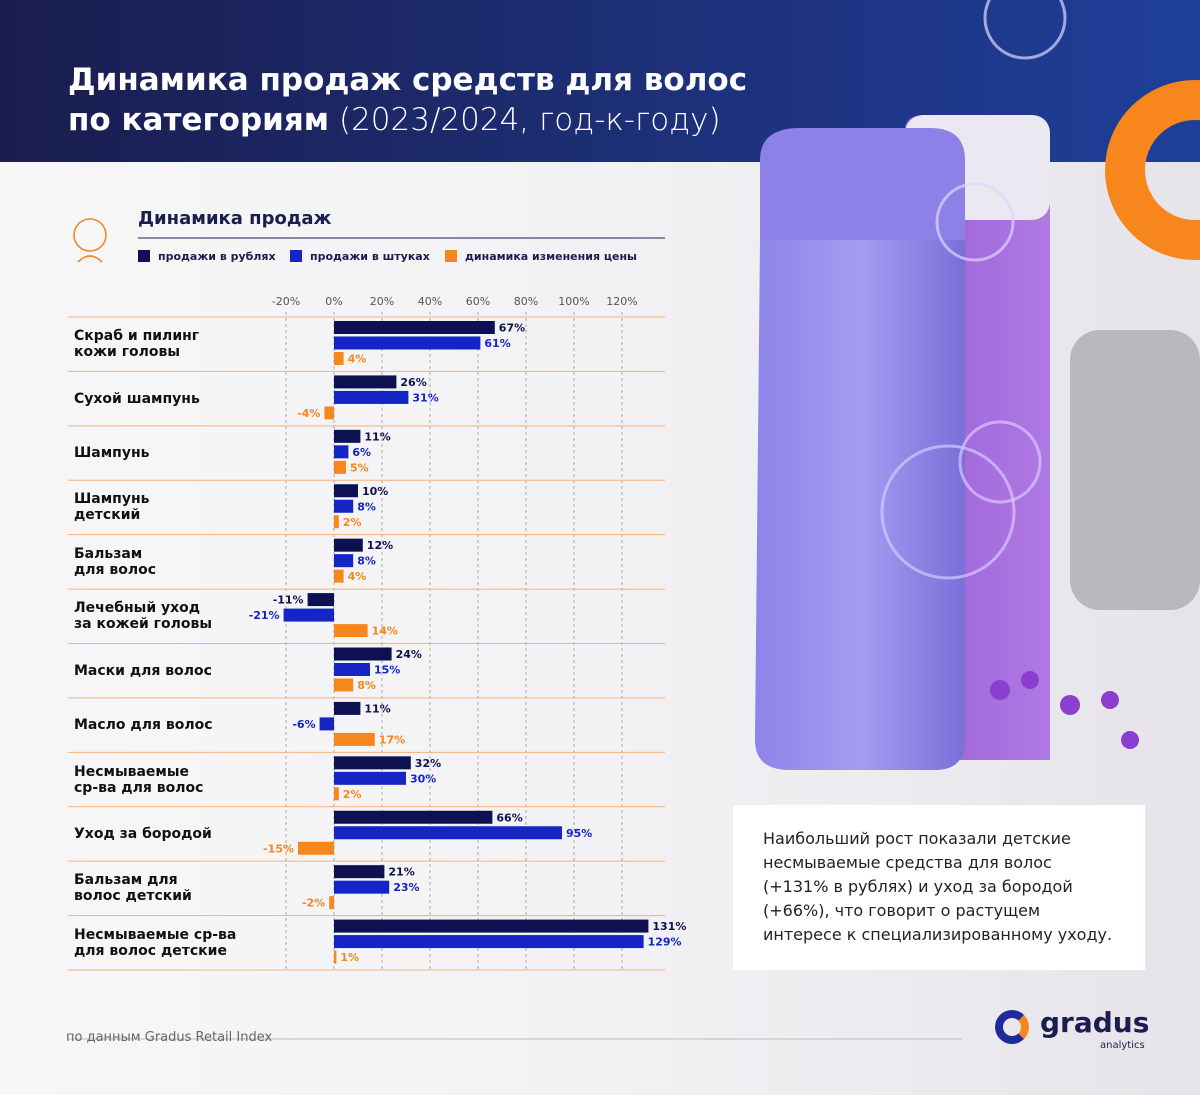  Describe the element at coordinates (430, 301) in the screenshot. I see `x-tick-label: 40%` at that location.